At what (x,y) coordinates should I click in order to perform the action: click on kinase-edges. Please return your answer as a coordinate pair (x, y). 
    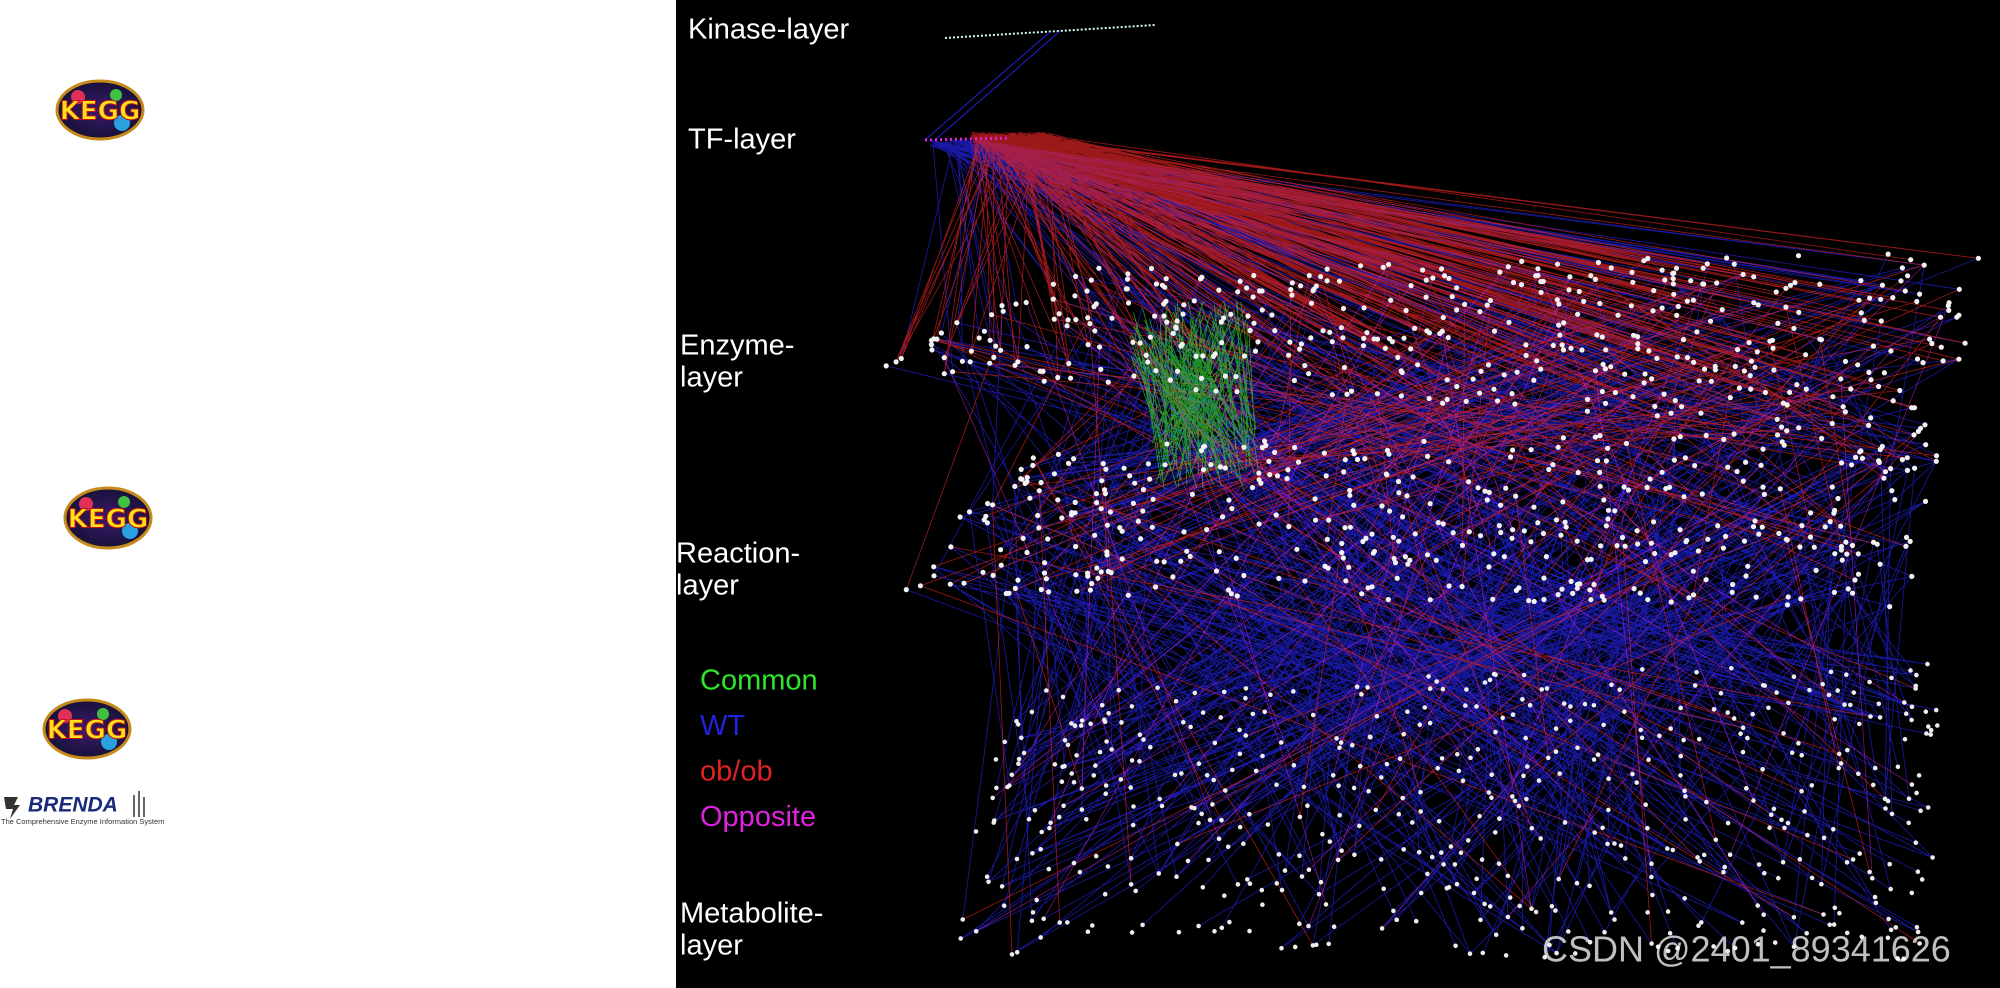
    Looking at the image, I should click on (992, 85).